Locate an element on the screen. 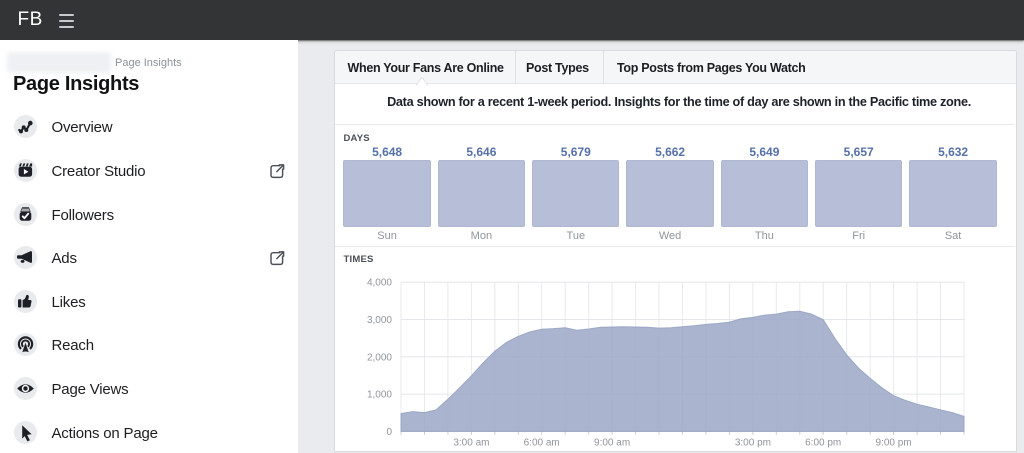 The image size is (1024, 453). svg-text: 9:00 pm is located at coordinates (894, 443).